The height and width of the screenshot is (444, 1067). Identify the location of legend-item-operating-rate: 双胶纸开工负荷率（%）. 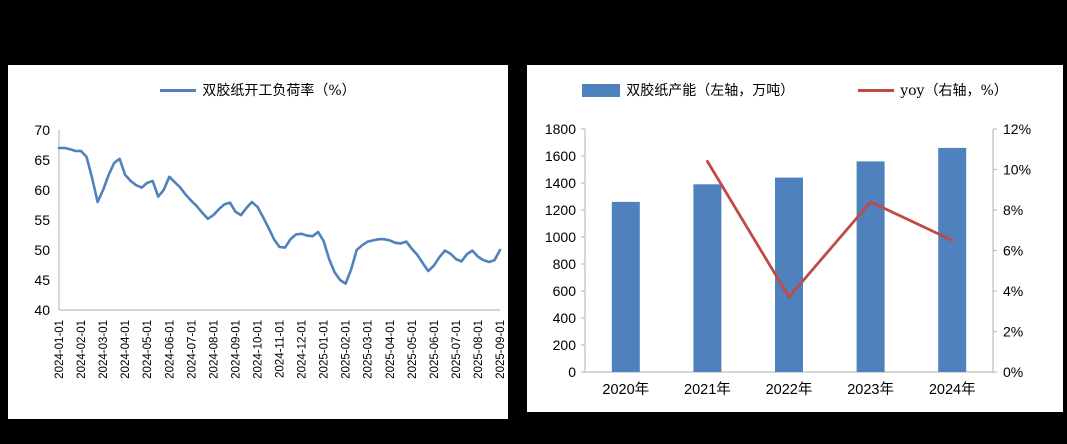
(258, 90).